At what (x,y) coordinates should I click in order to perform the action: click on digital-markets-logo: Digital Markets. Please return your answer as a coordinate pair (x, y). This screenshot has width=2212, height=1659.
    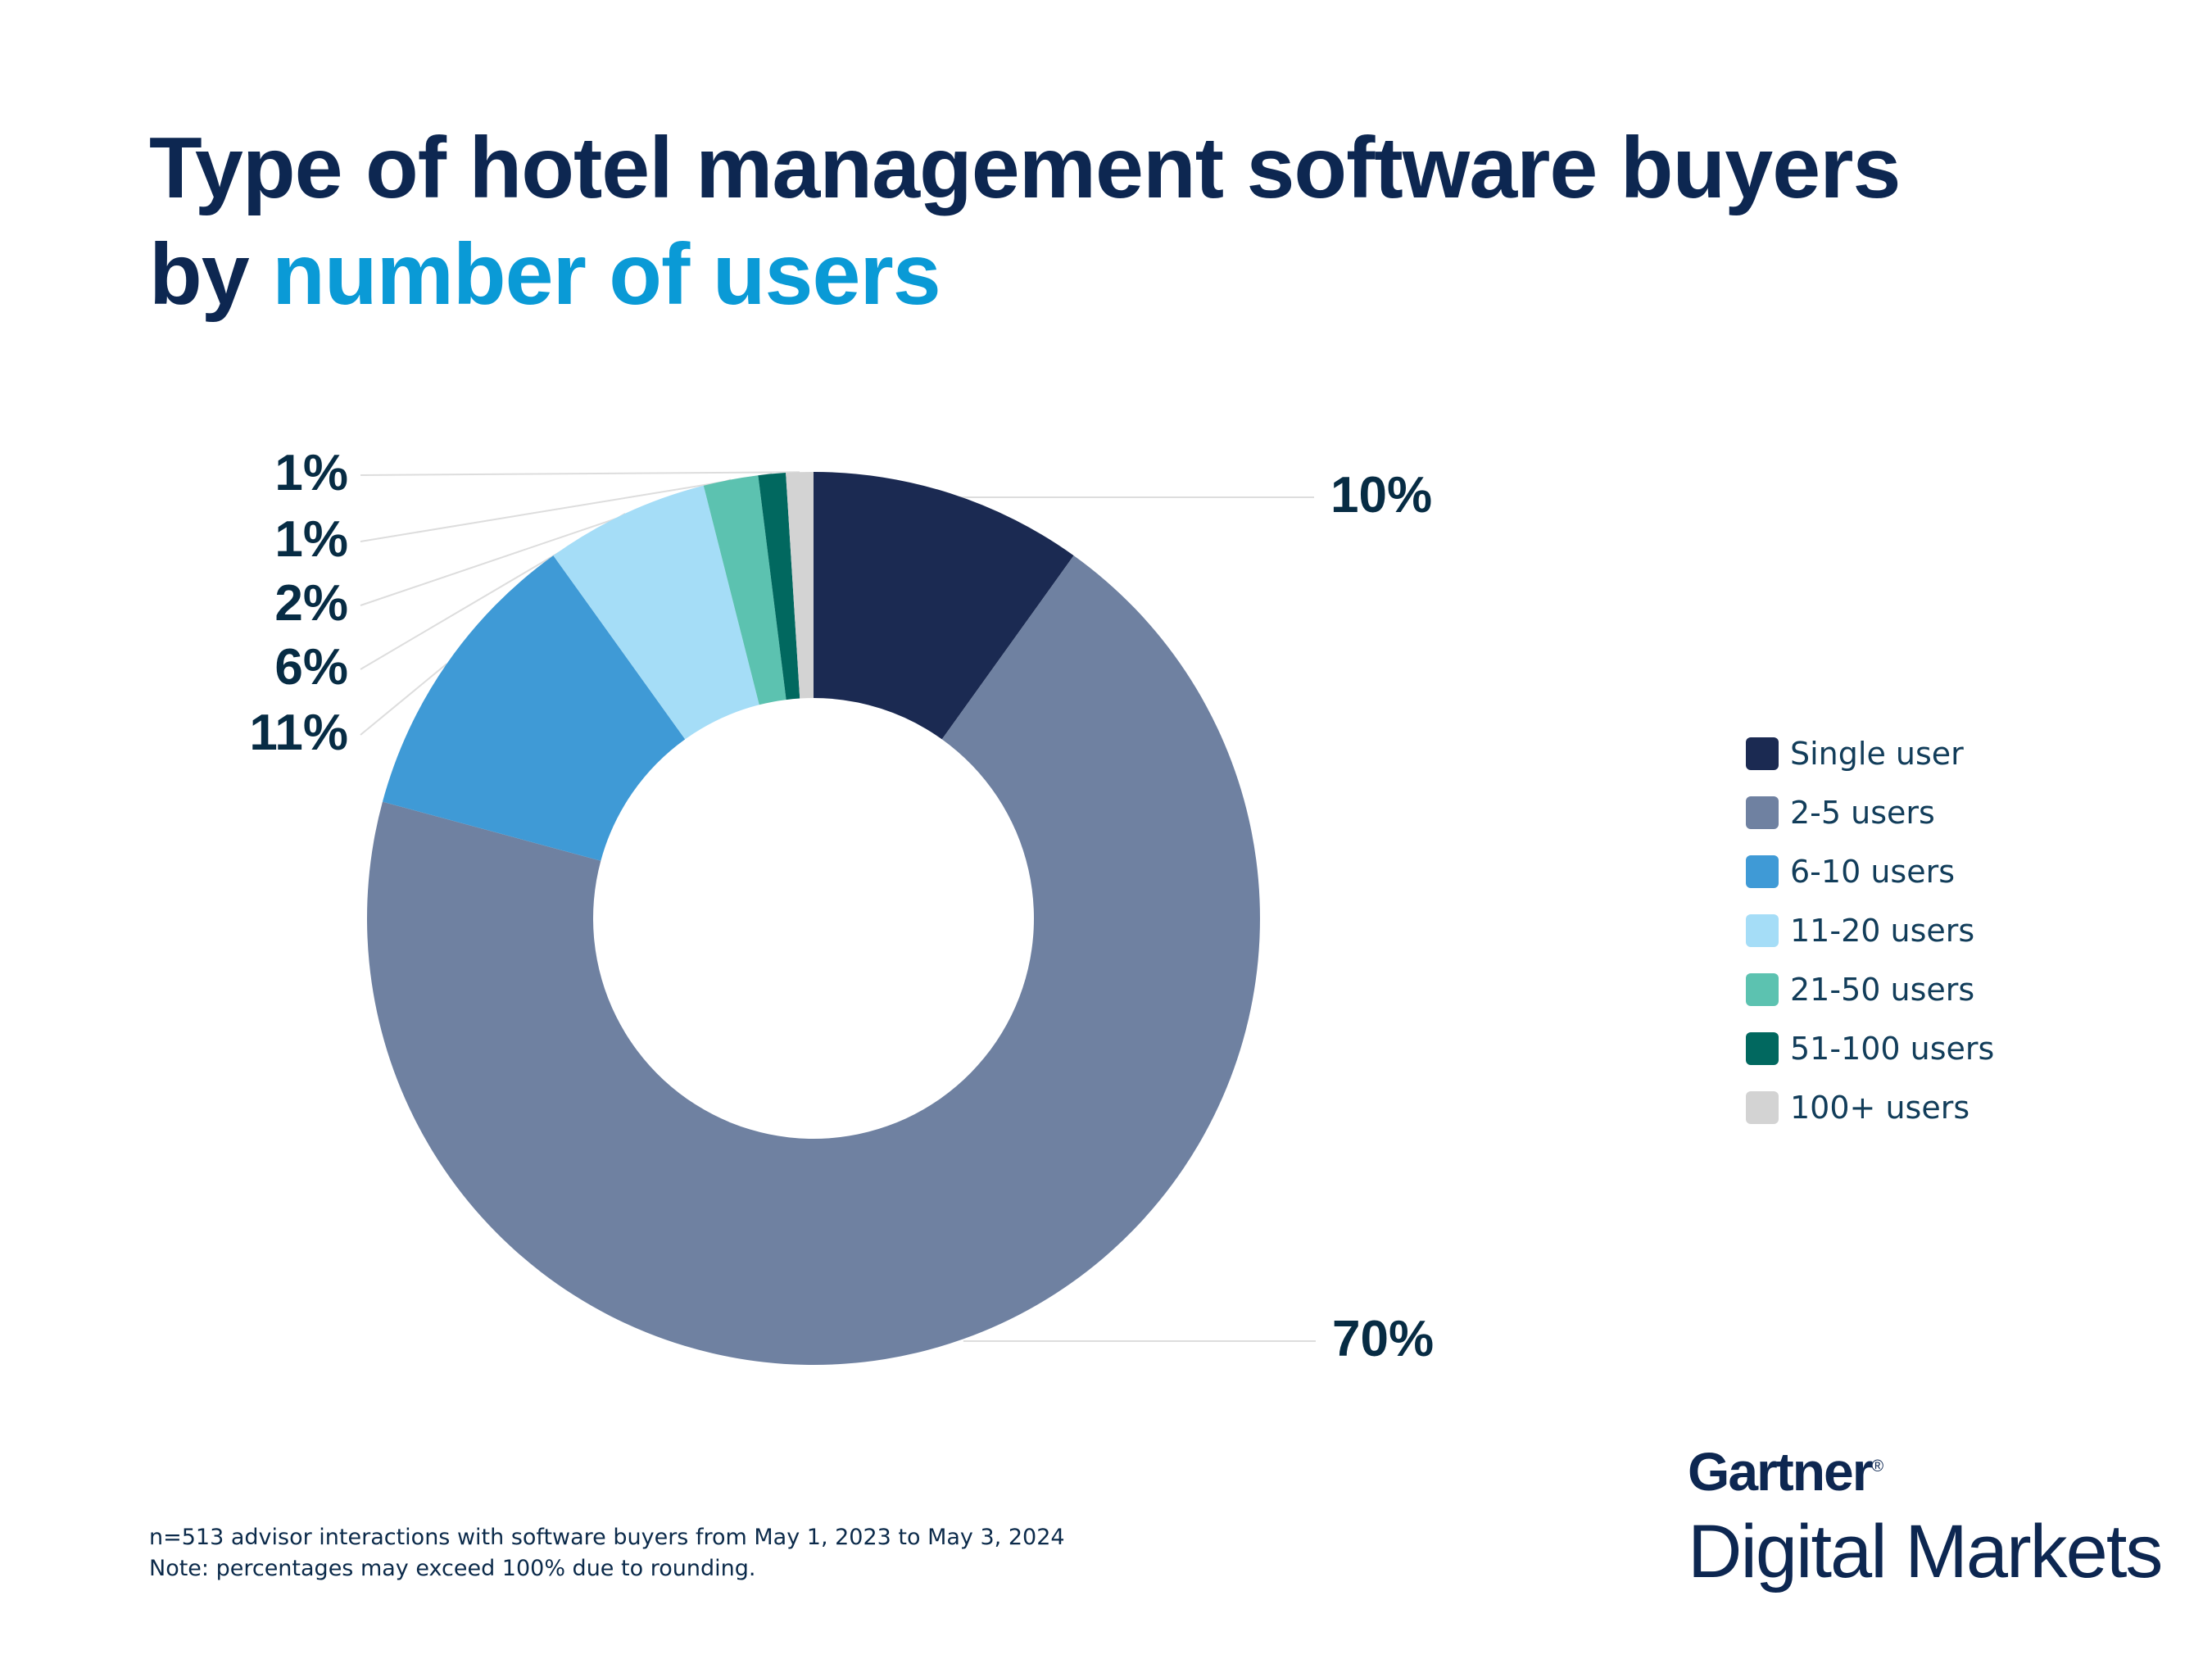
    Looking at the image, I should click on (1925, 1551).